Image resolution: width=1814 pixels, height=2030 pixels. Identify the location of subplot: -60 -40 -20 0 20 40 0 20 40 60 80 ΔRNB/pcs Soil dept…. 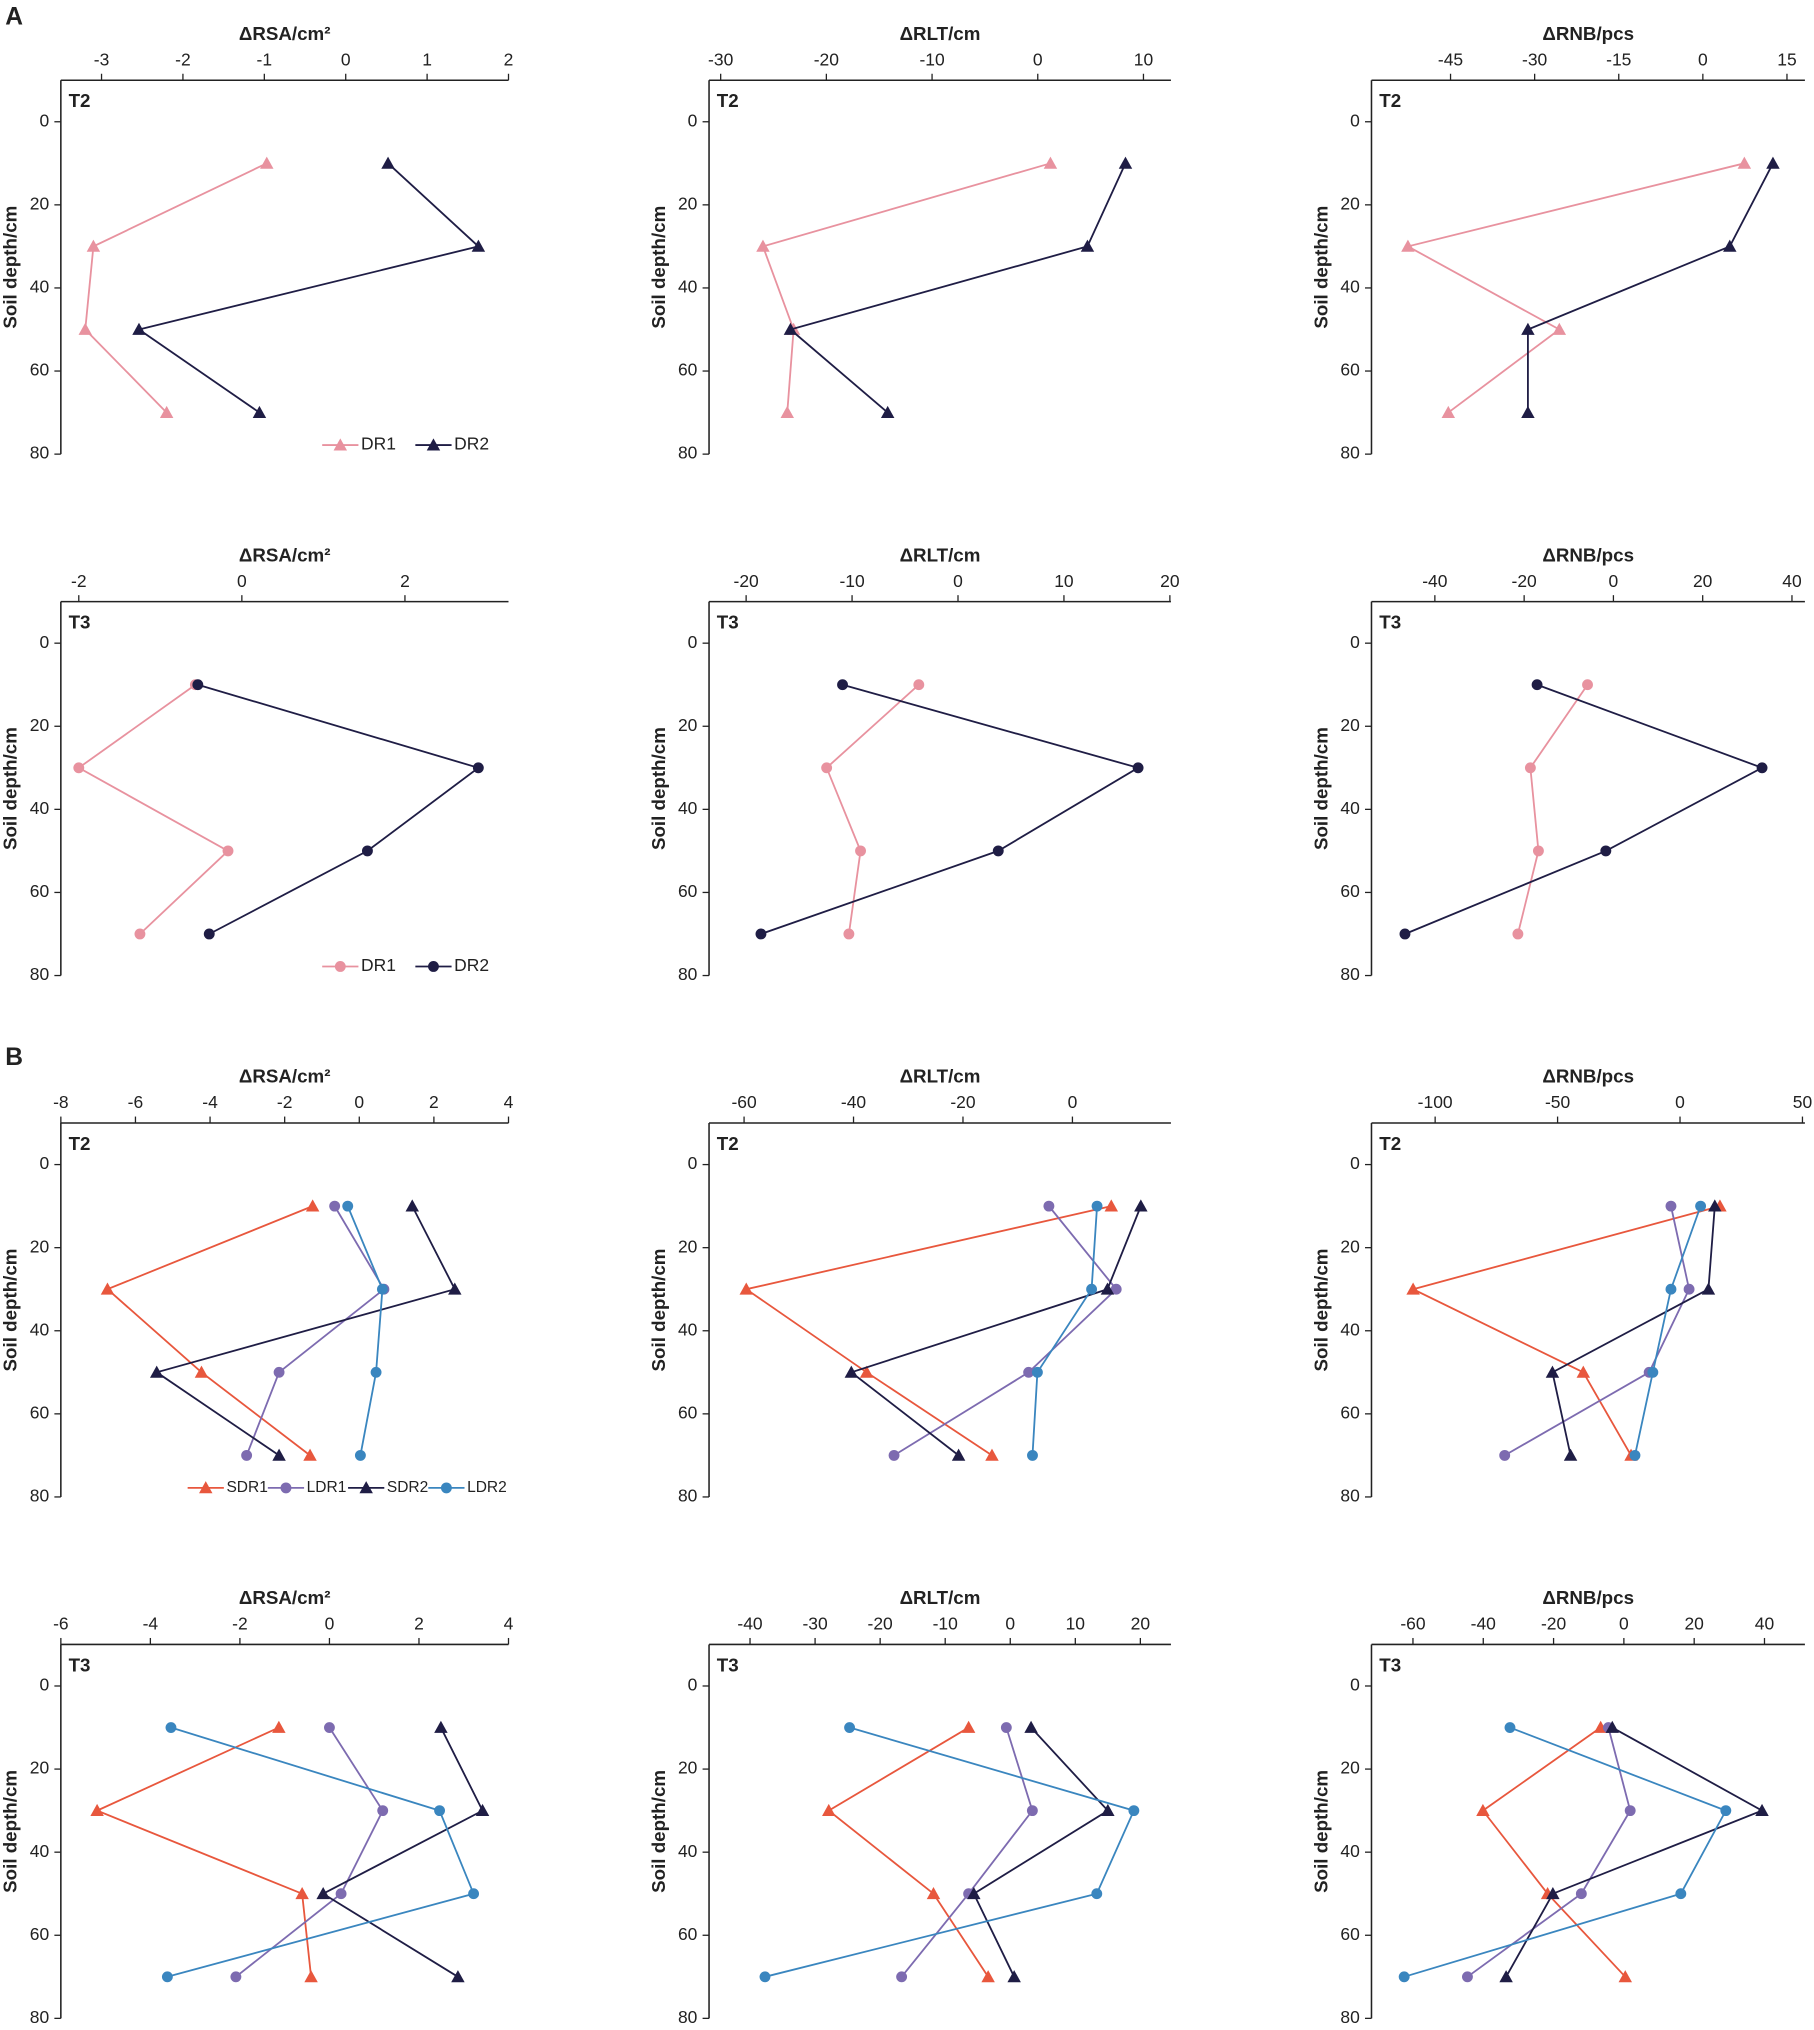
(1557, 1807).